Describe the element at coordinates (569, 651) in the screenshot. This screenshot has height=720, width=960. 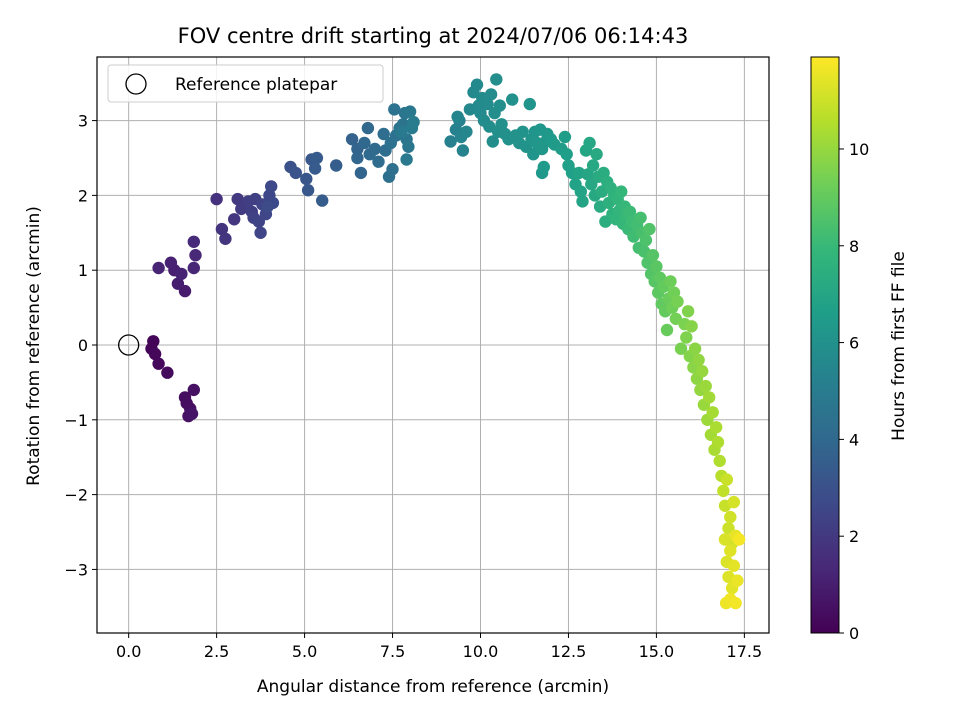
I see `x-tick-label: 12.5` at that location.